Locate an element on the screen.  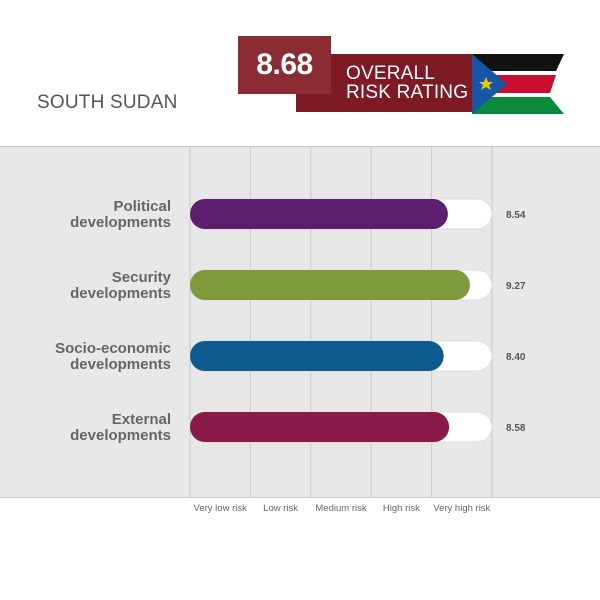
risk-rating-label-line2: RISK RATING is located at coordinates (407, 92).